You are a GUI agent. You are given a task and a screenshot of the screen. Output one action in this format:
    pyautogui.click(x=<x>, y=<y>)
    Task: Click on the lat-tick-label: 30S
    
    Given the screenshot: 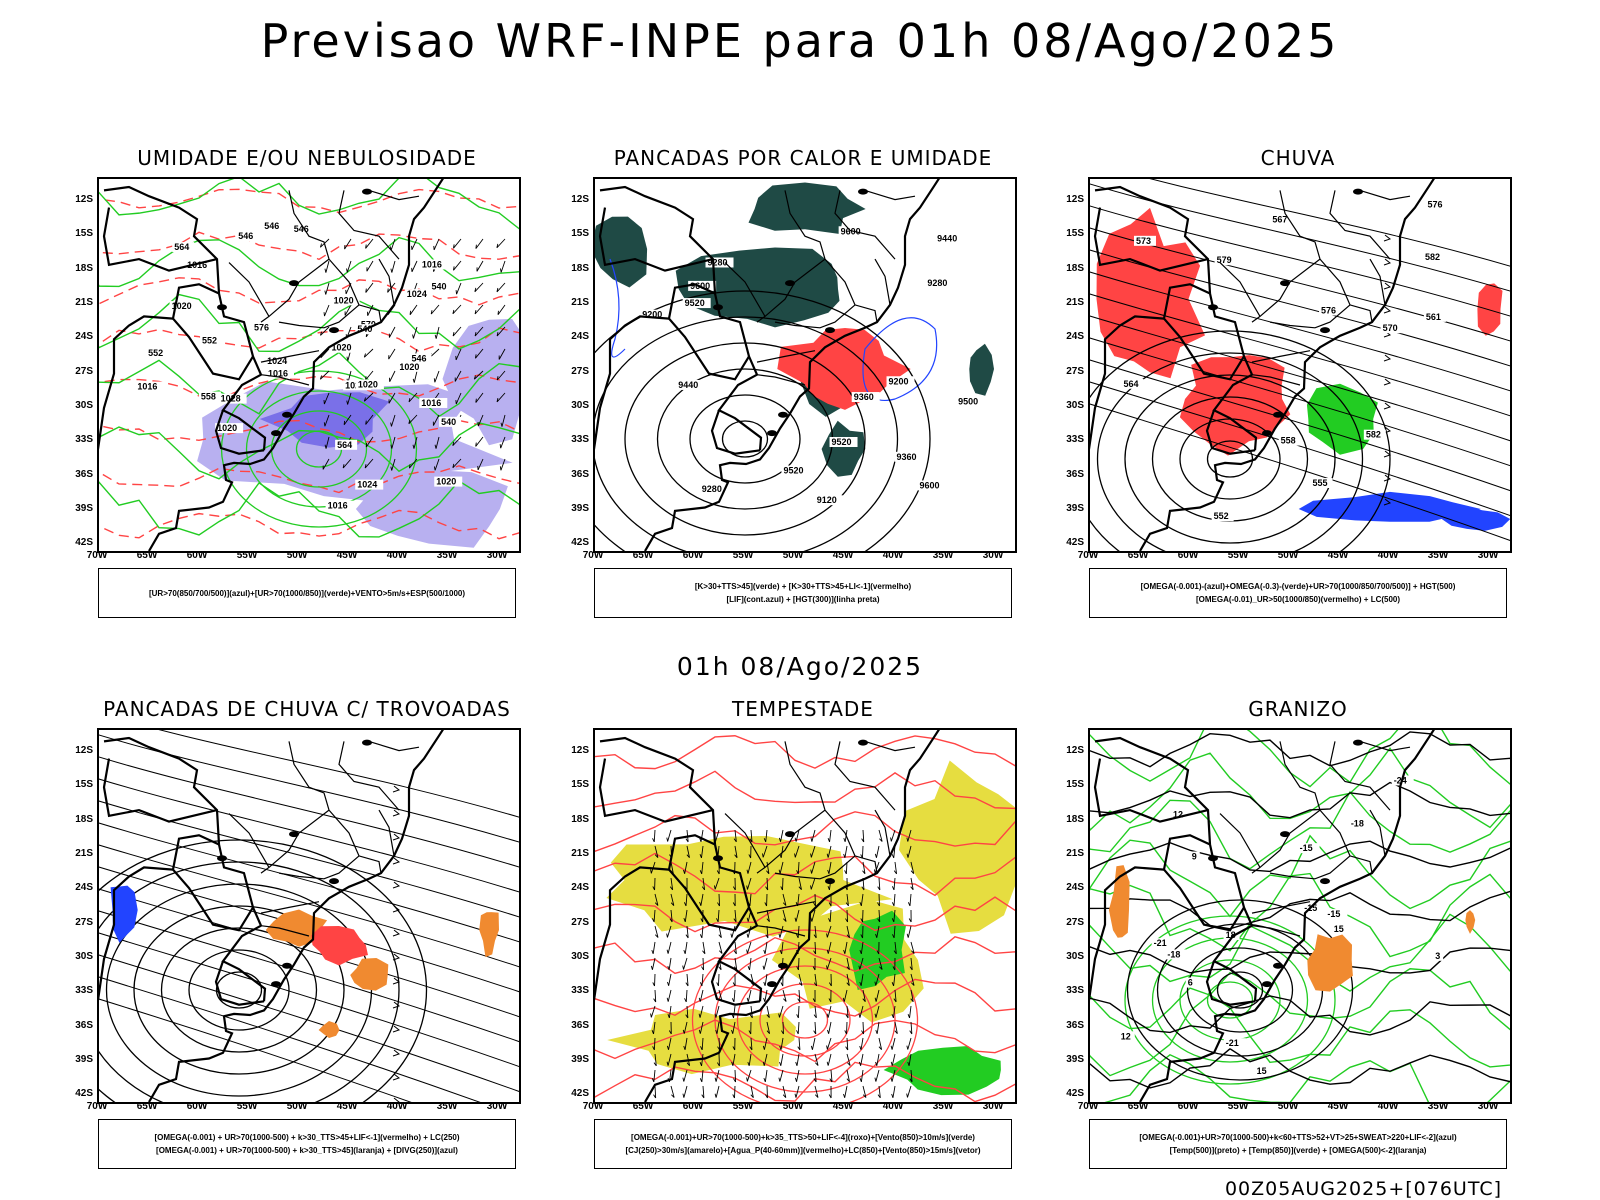 What is the action you would take?
    pyautogui.click(x=84, y=405)
    